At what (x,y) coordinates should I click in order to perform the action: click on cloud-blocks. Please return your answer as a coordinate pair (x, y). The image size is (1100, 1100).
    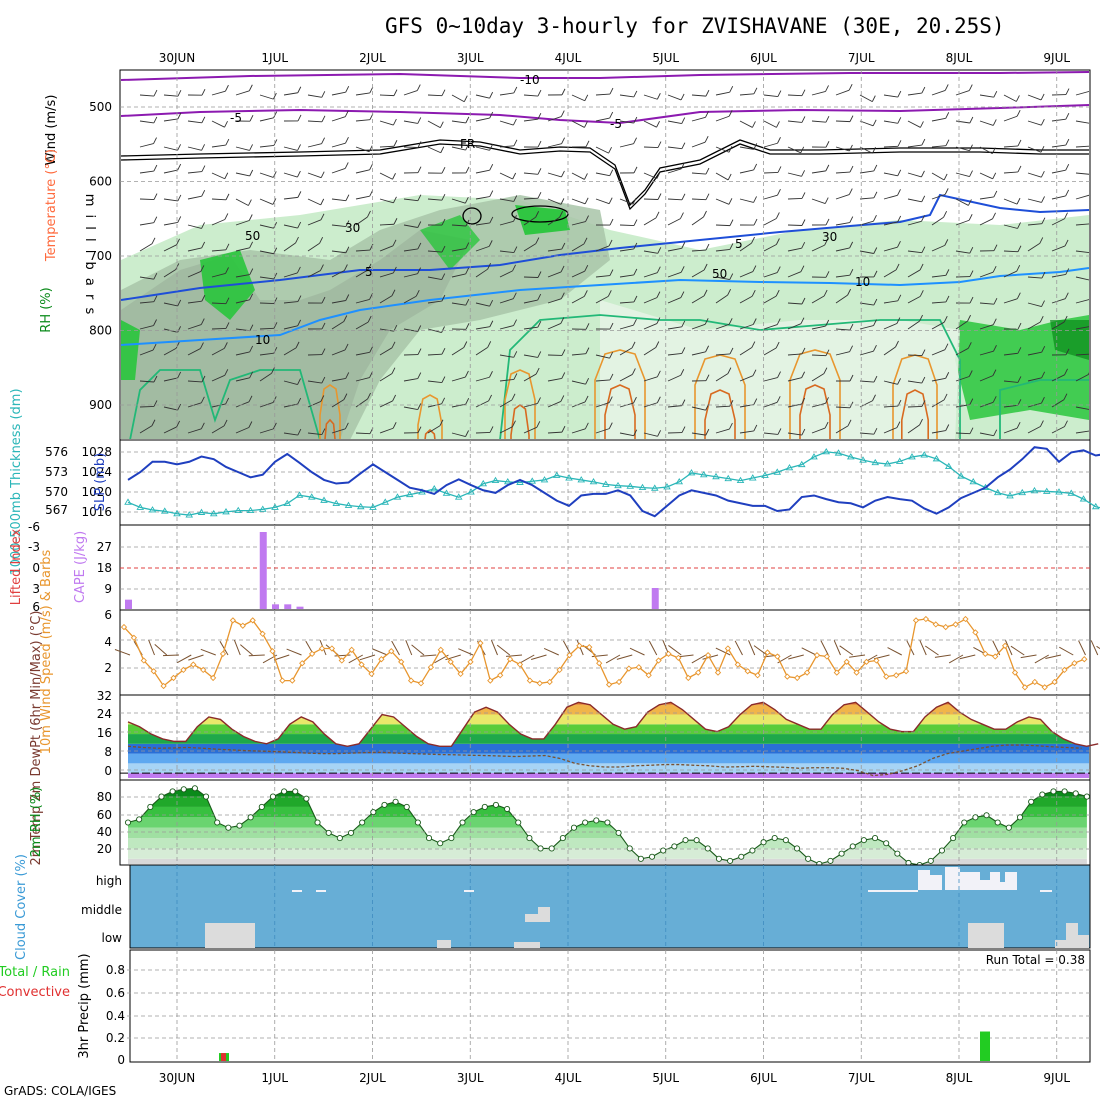
    Looking at the image, I should click on (647, 907).